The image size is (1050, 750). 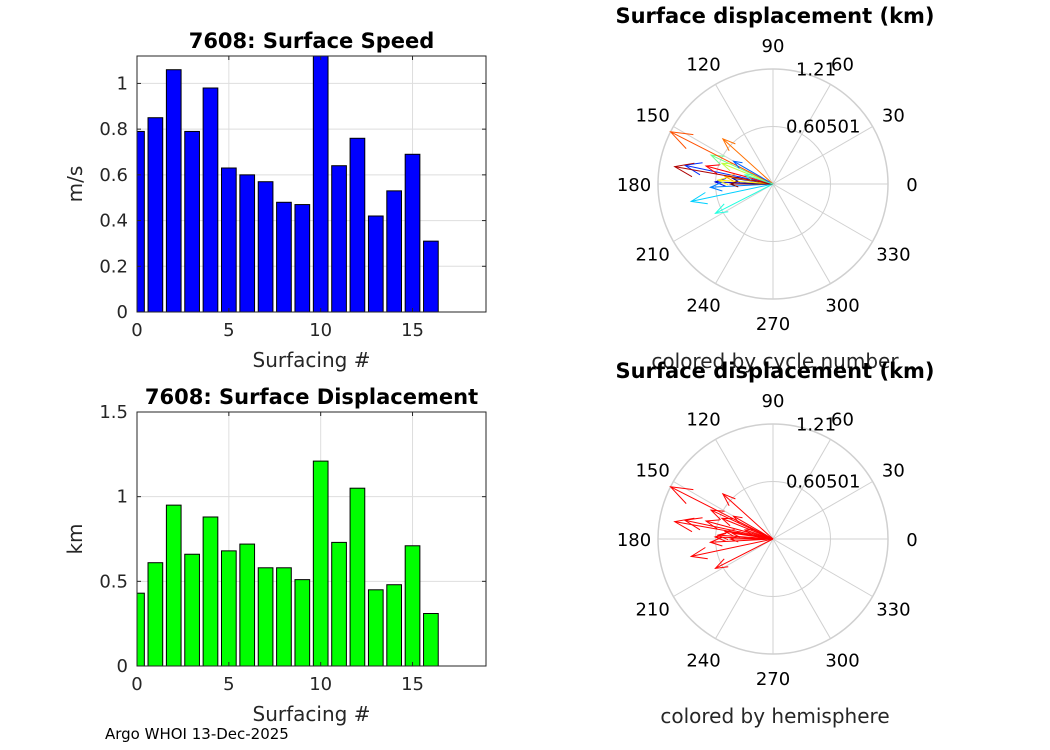 I want to click on x-tick-label: 15, so click(x=412, y=684).